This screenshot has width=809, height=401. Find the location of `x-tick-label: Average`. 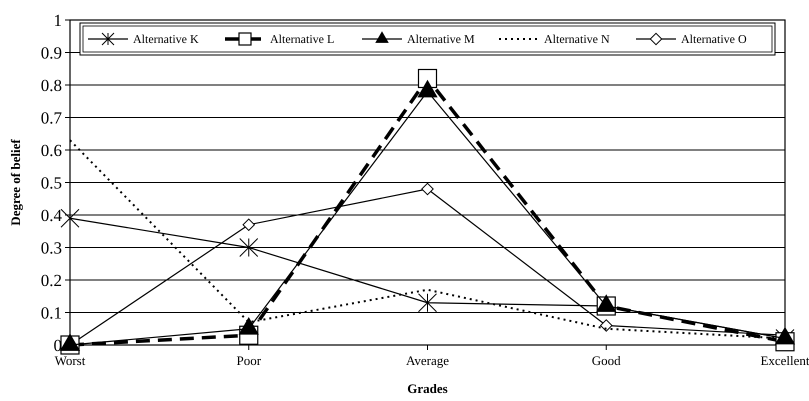

x-tick-label: Average is located at coordinates (428, 360).